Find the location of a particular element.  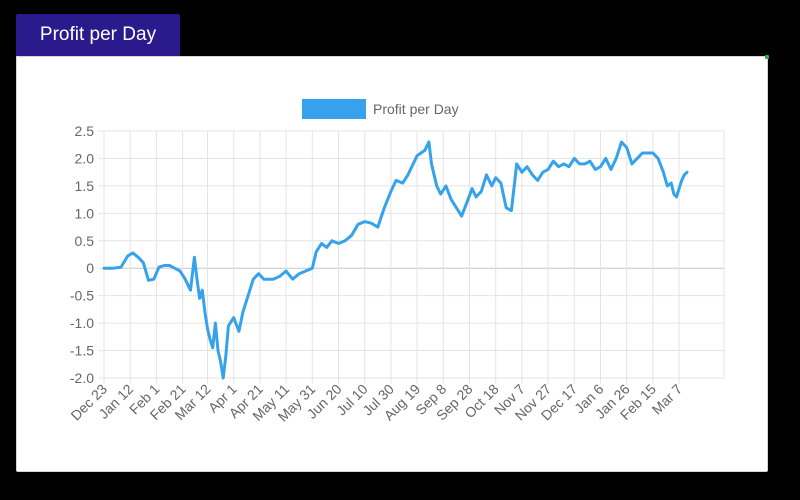

y-axis-ticks: 2.5 2.0 1.5 1.0 0.5 0 -0.5 -1.0 -1.5 -2.0 is located at coordinates (82, 254).